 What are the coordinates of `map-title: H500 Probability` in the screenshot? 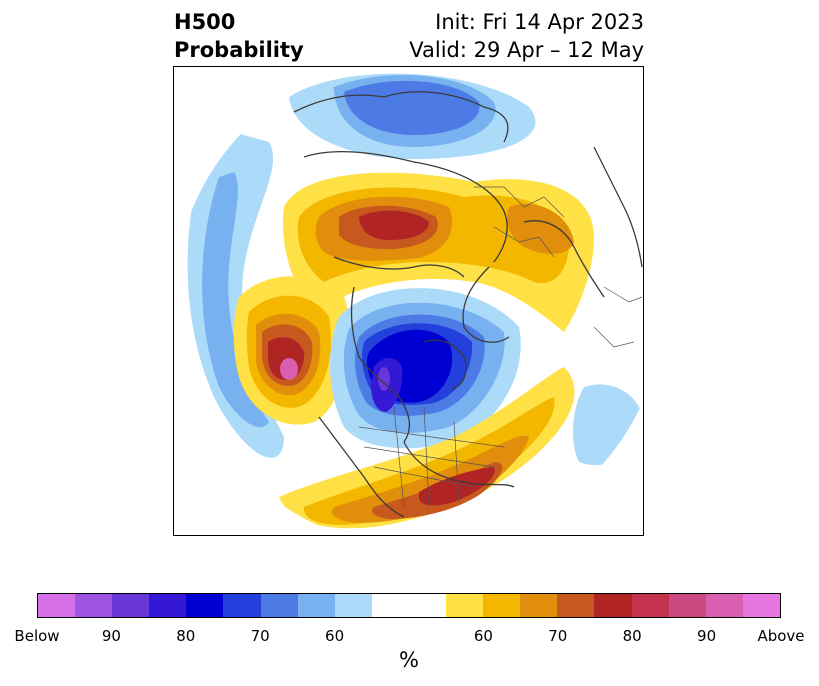 It's located at (239, 36).